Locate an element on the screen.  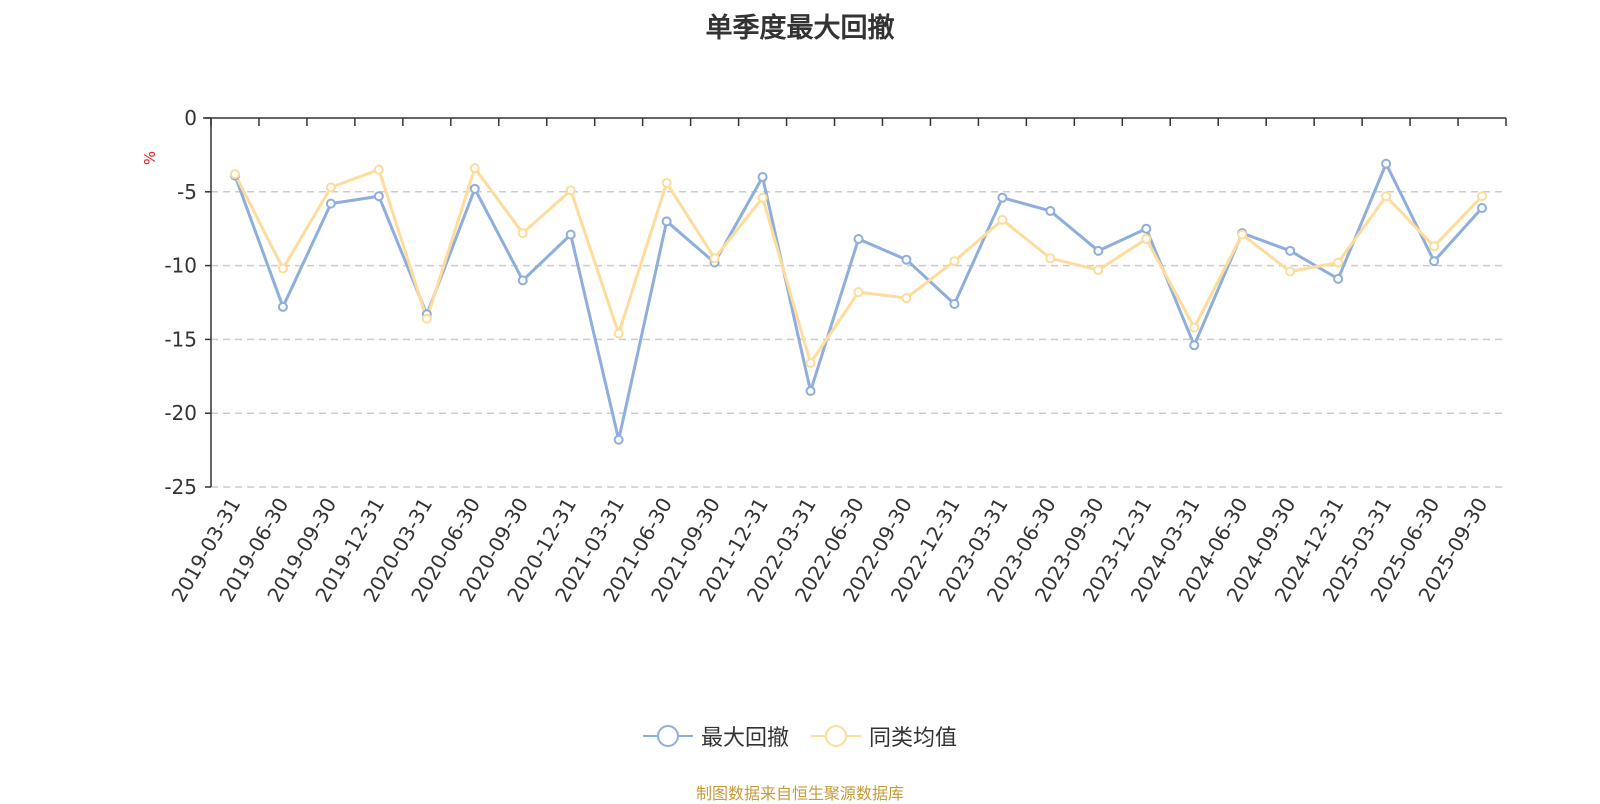
y-tick-label-4: -20 is located at coordinates (180, 413).